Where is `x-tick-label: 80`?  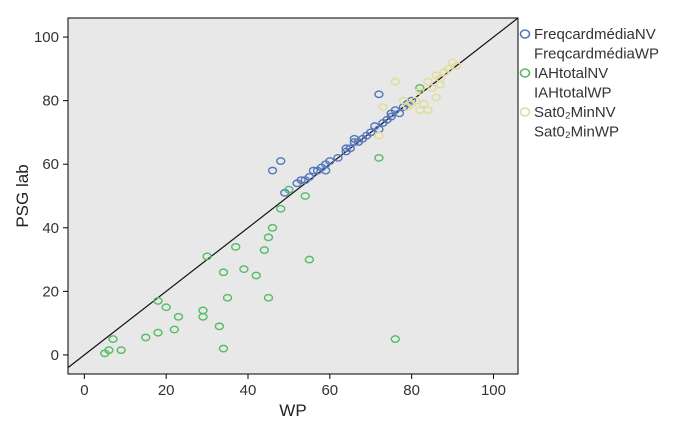
x-tick-label: 80 is located at coordinates (411, 390).